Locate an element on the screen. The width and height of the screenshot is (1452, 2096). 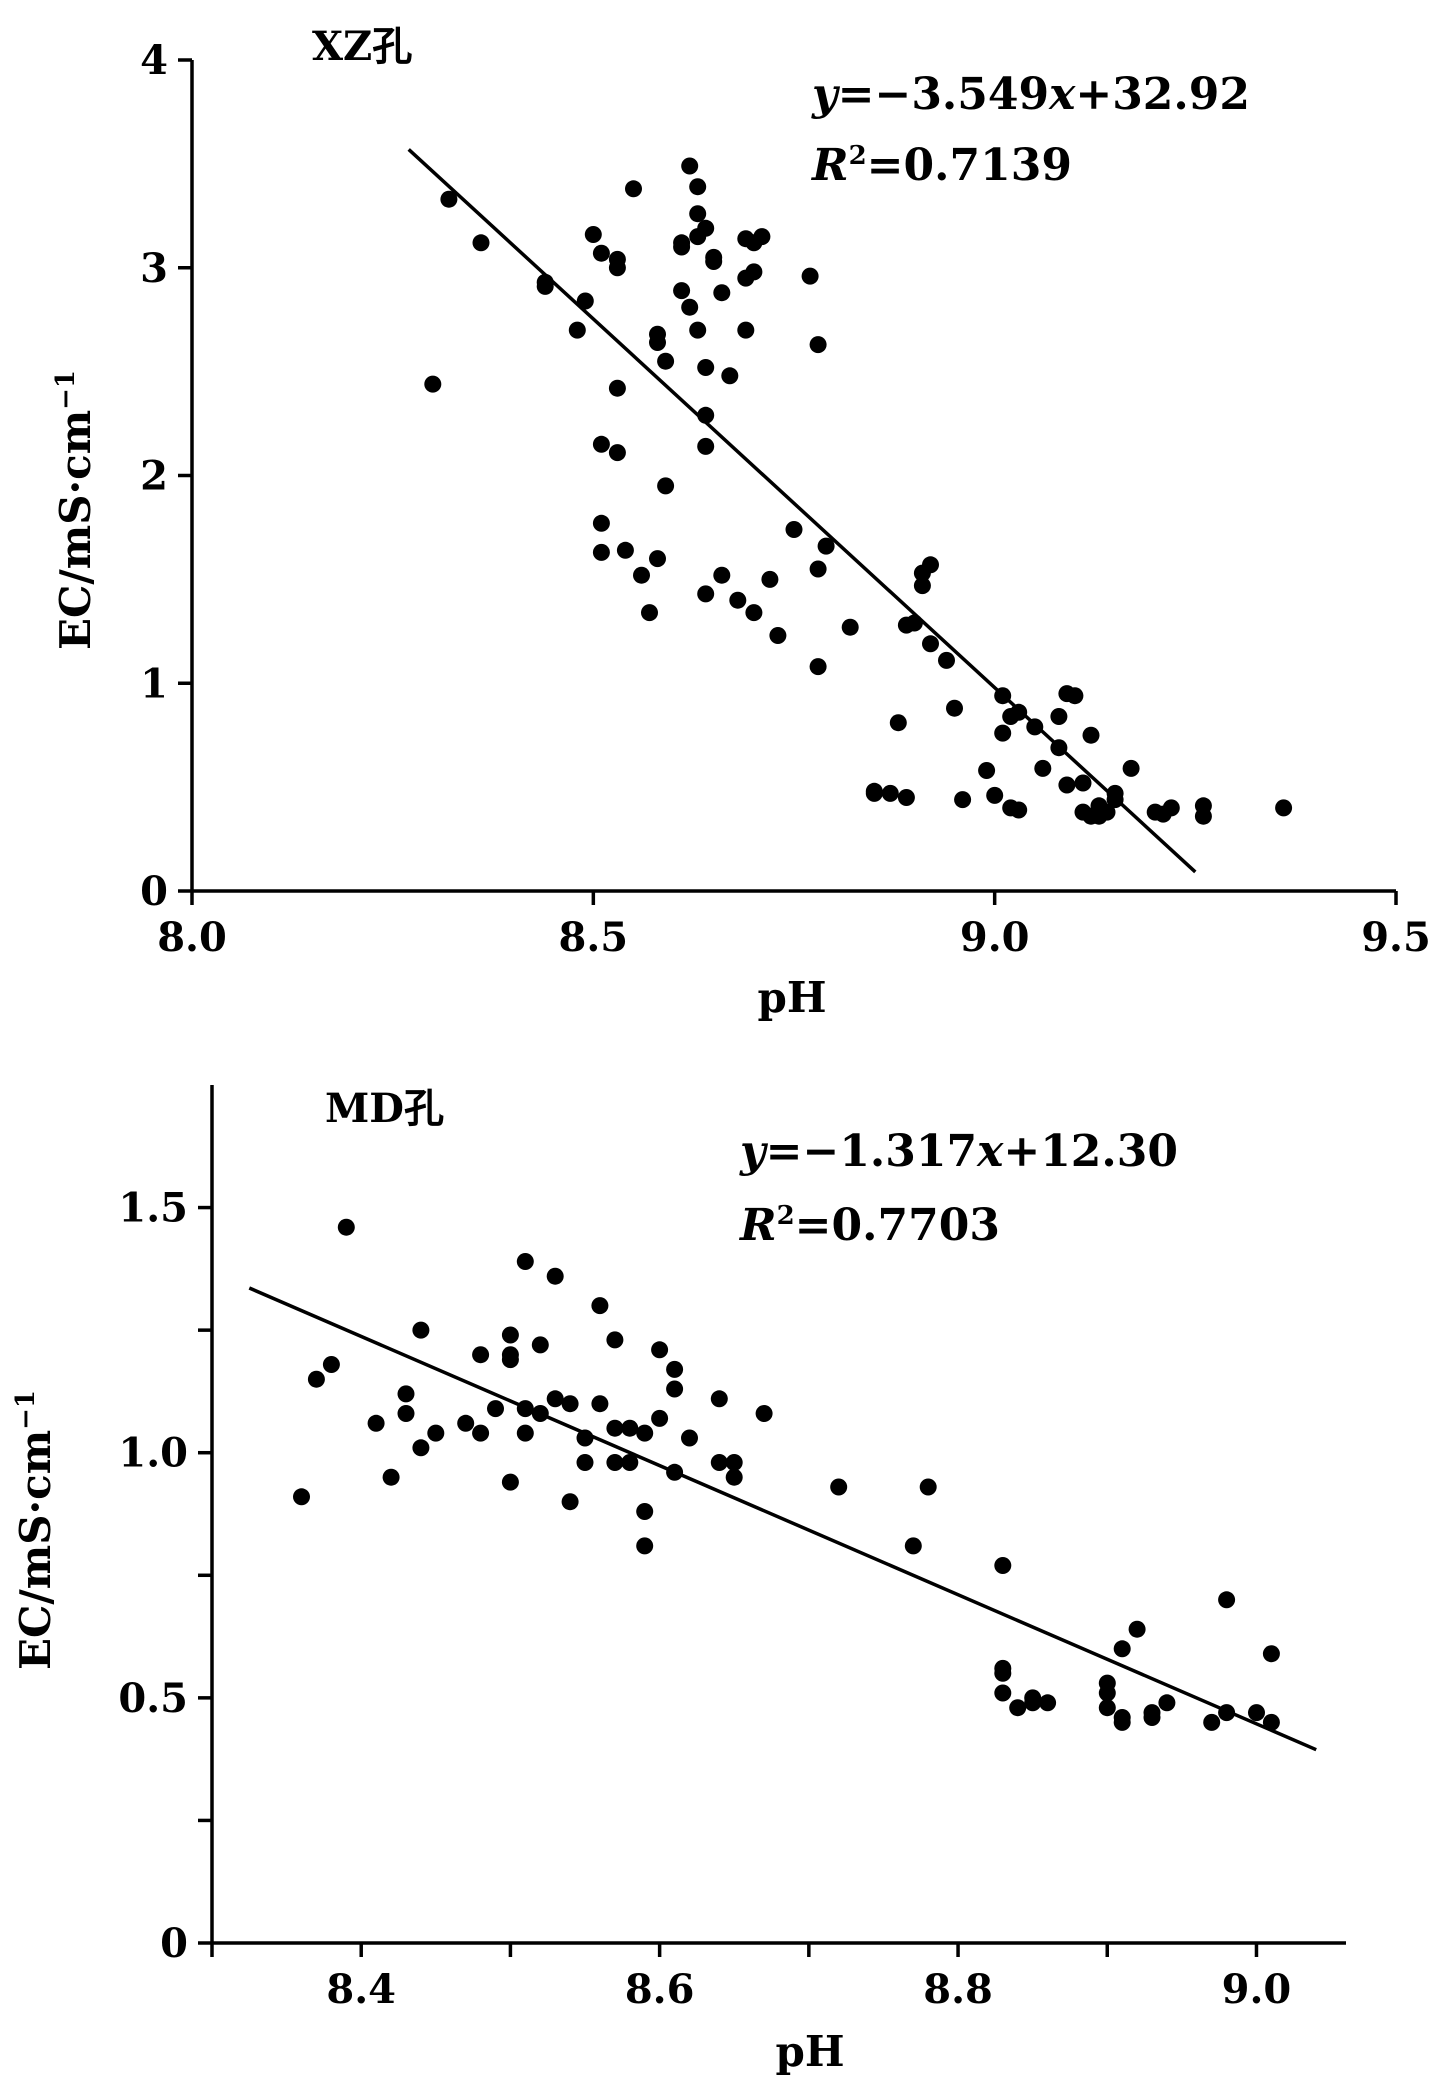
md-r-var: R is located at coordinates (757, 1225).